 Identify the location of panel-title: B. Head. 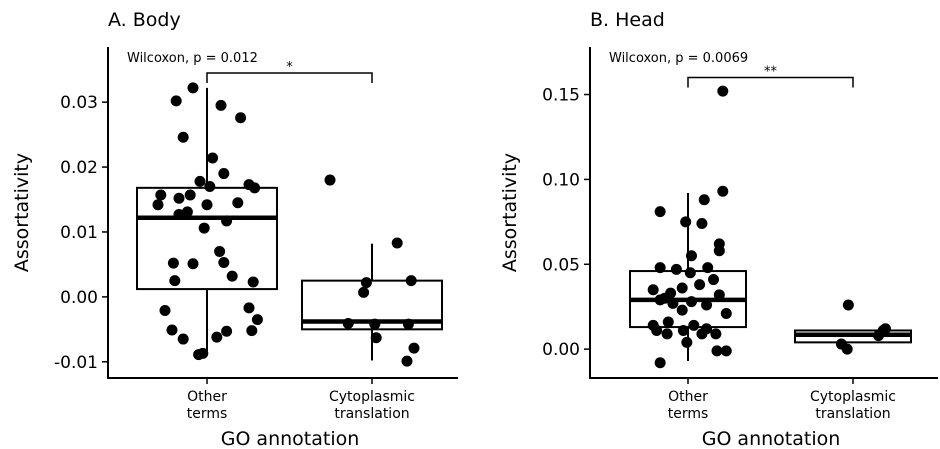
(627, 20).